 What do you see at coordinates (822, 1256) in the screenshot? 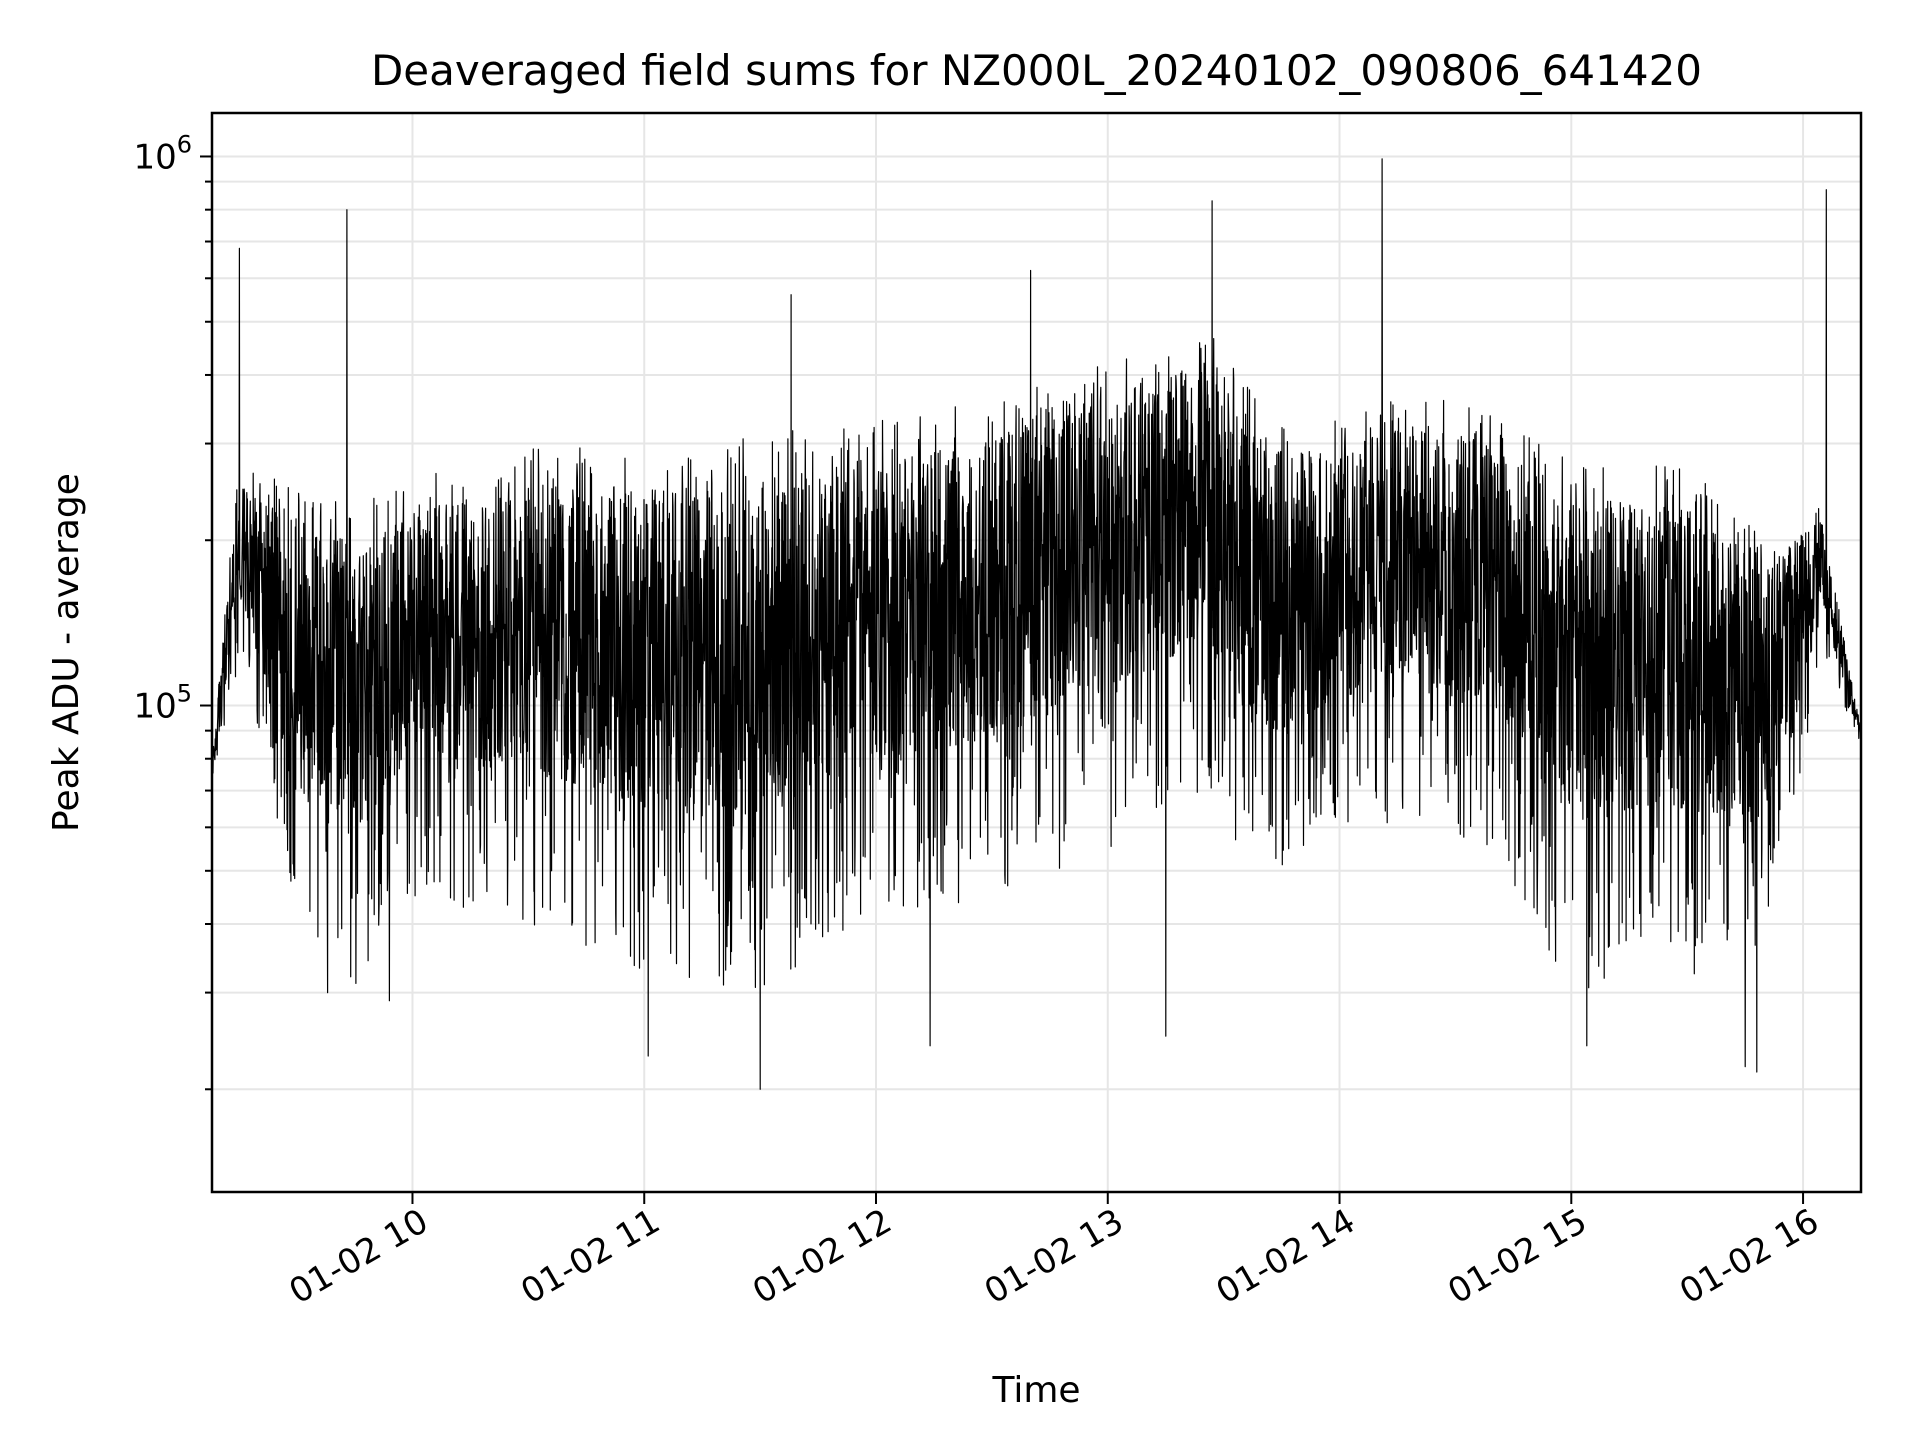
I see `x-tick-label: 01-02 12` at bounding box center [822, 1256].